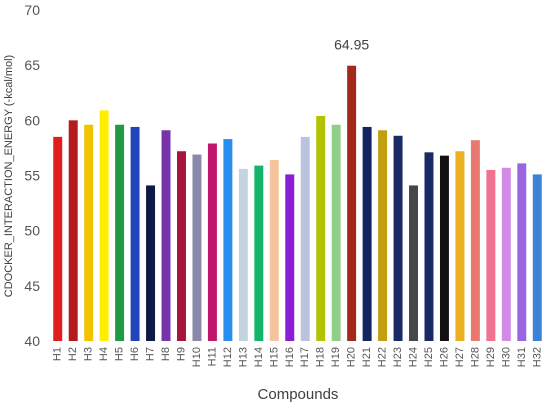  What do you see at coordinates (166, 354) in the screenshot?
I see `x-tick-label: H8` at bounding box center [166, 354].